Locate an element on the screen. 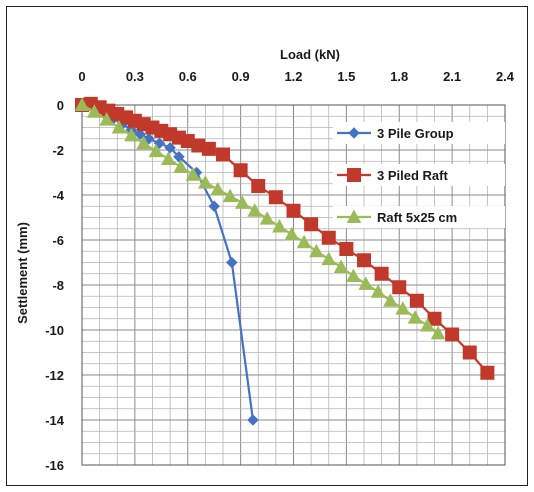  x-tick-label: 1.8 is located at coordinates (399, 76).